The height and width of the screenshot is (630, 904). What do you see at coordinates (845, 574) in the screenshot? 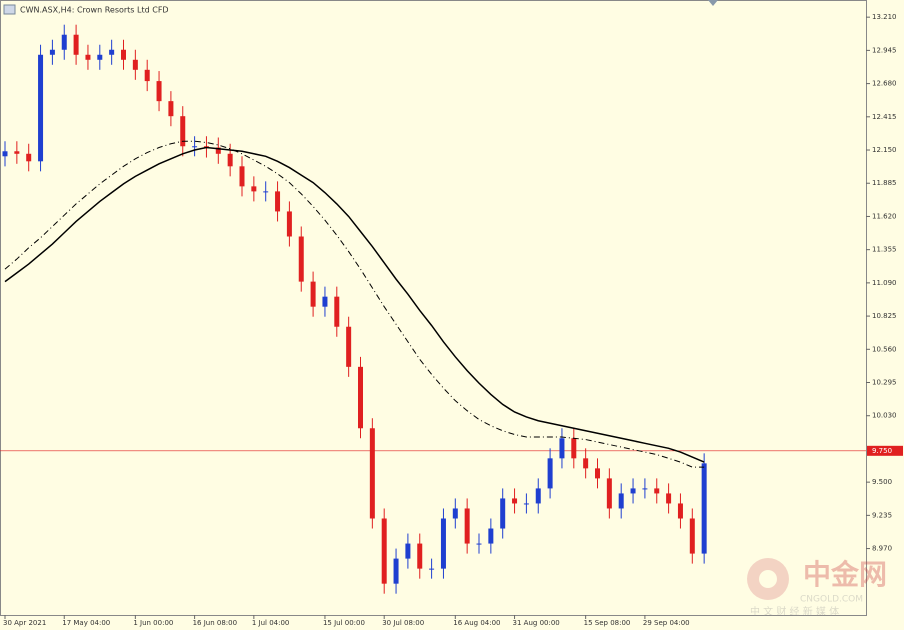
I see `watermark-brand: 中金网` at bounding box center [845, 574].